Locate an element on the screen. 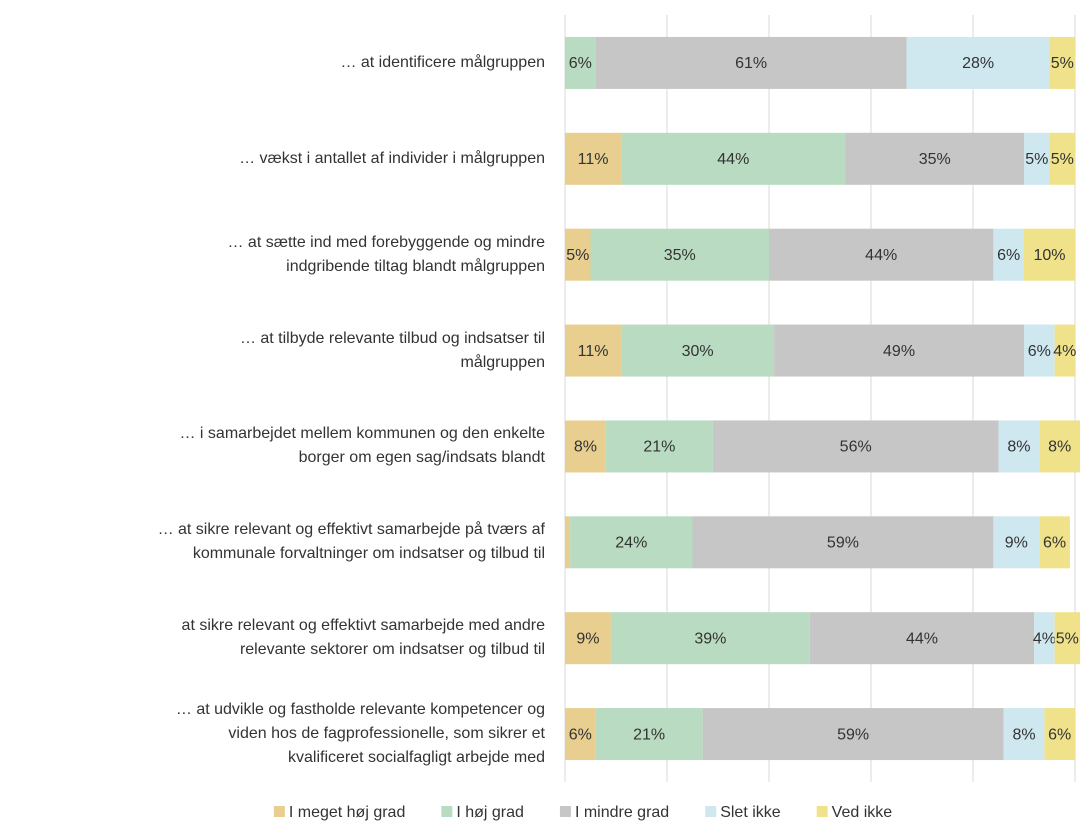 Image resolution: width=1086 pixels, height=837 pixels. data-label: 39% is located at coordinates (710, 638).